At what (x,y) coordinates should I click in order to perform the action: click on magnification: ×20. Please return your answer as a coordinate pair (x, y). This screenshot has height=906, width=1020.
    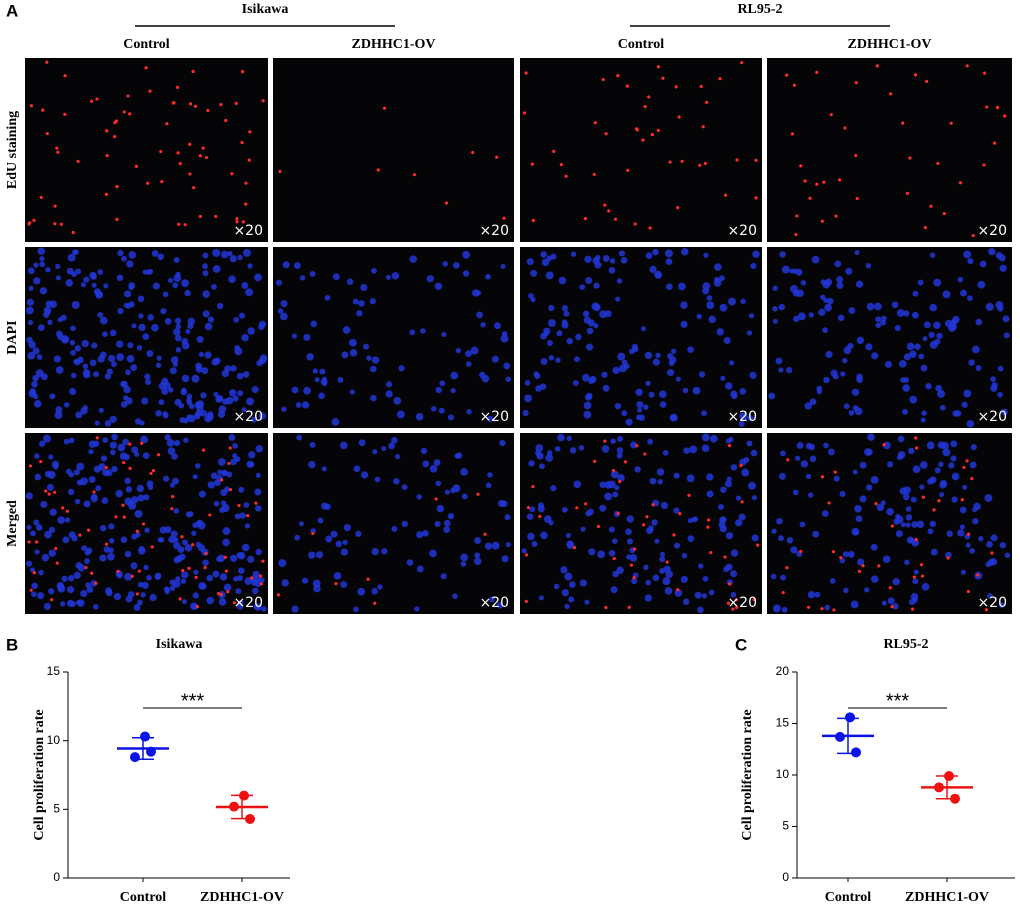
    Looking at the image, I should click on (742, 417).